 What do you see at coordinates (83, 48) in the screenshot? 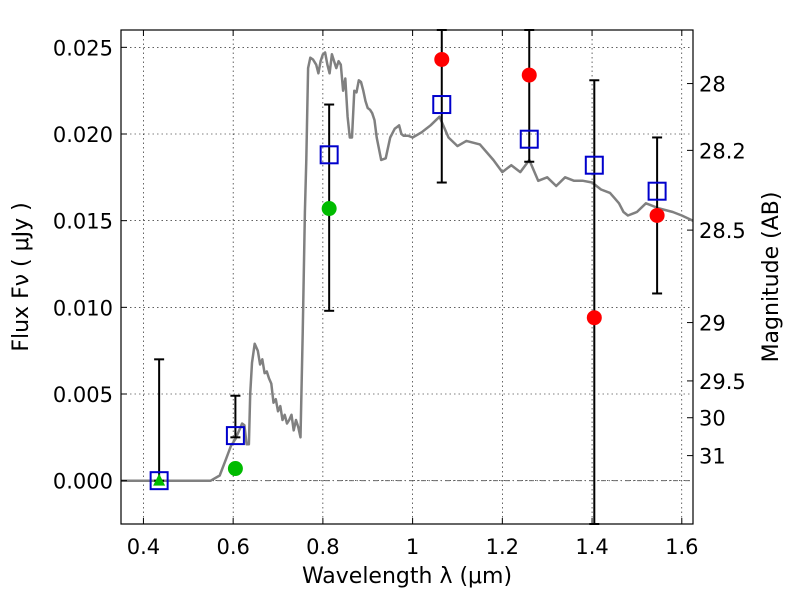
I see `y-tick-label: 0.025` at bounding box center [83, 48].